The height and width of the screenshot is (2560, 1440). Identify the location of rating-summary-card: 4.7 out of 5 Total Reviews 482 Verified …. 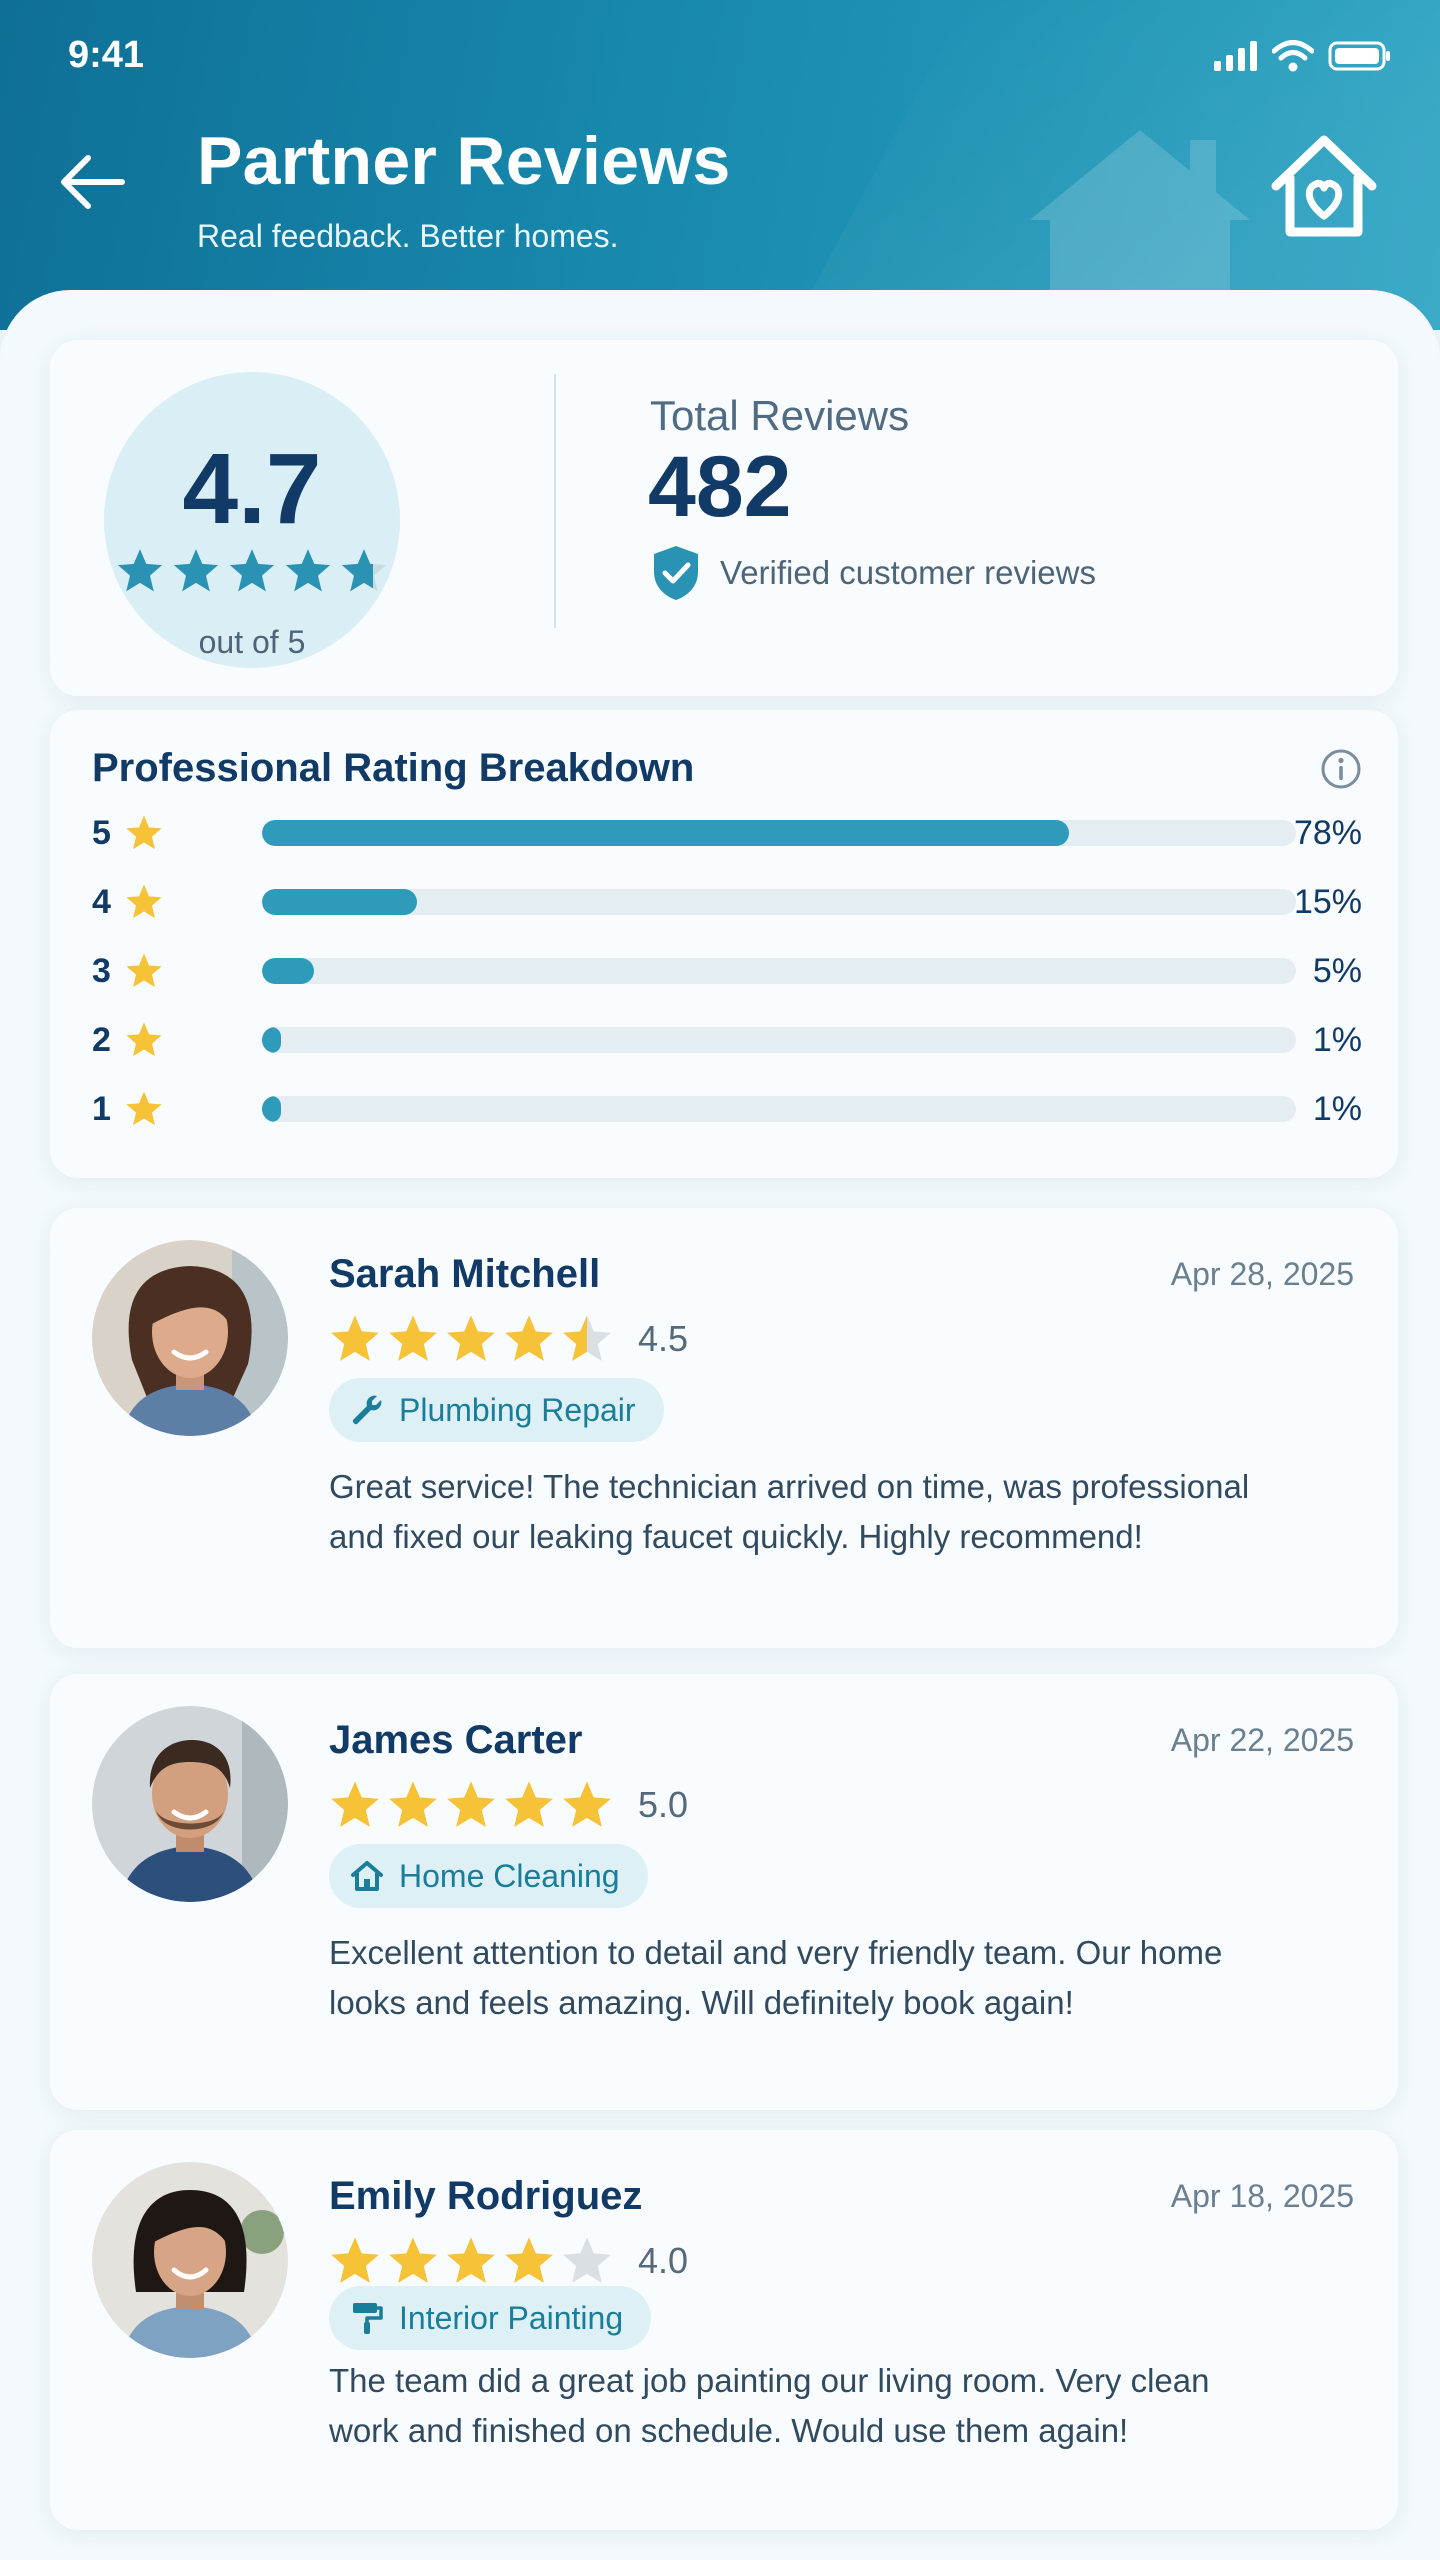
(724, 518).